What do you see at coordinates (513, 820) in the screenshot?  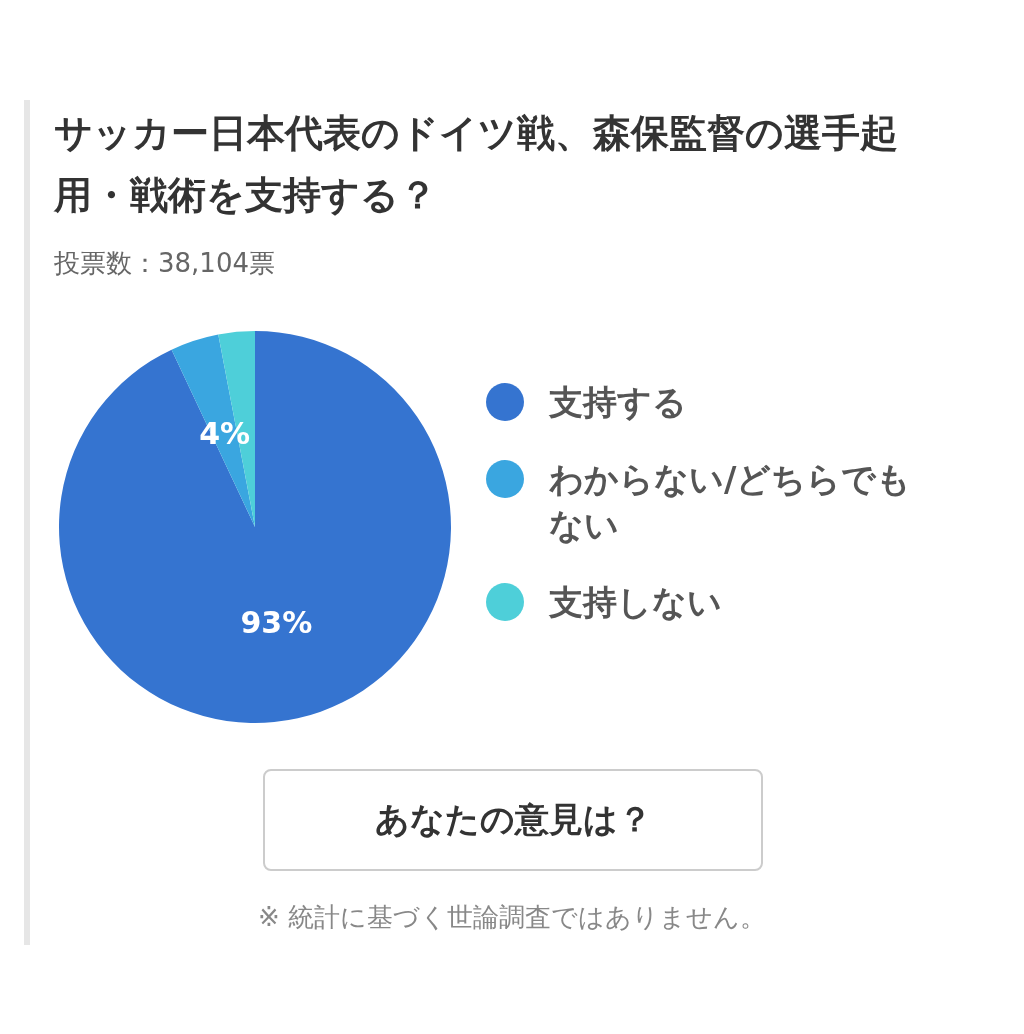 I see `opinion-button: あなたの意見は？` at bounding box center [513, 820].